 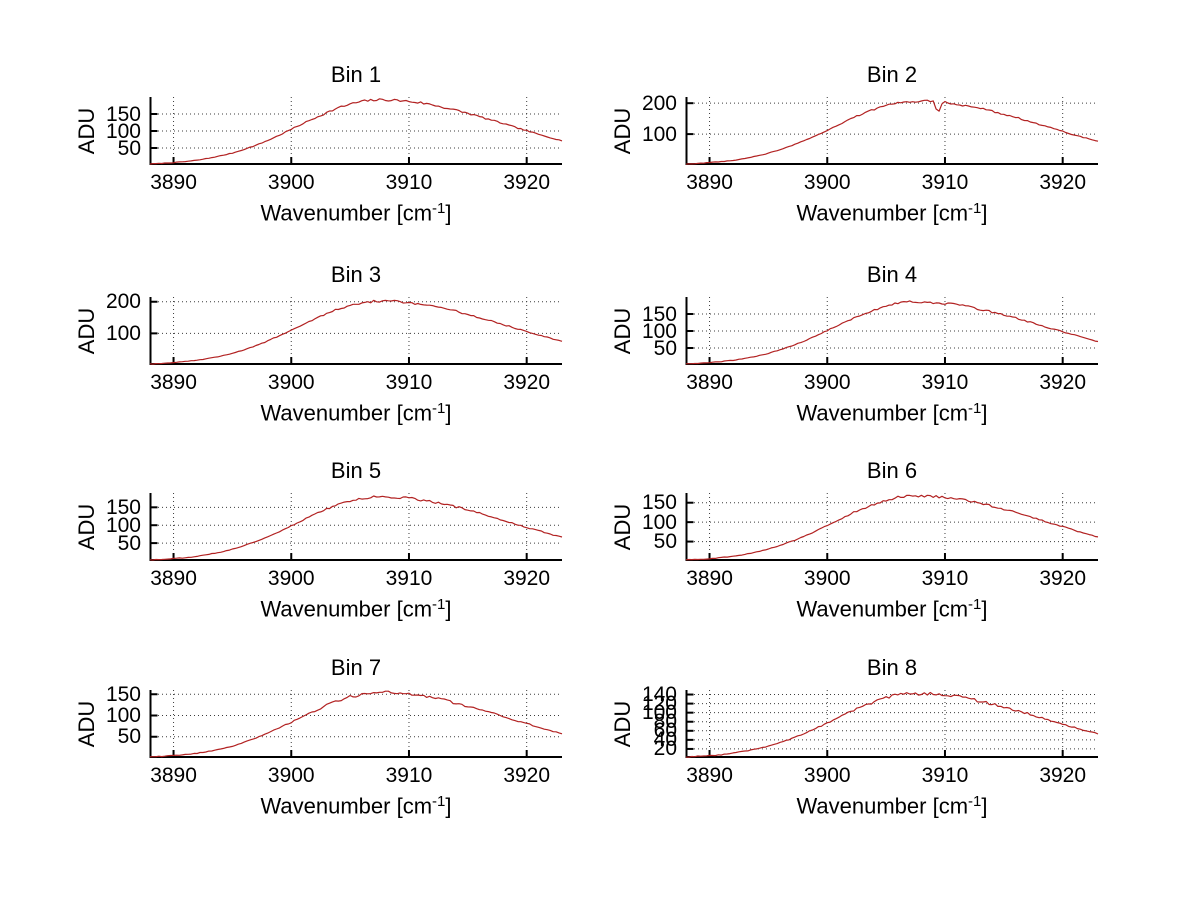 I want to click on y-tick-label: 80, so click(x=665, y=722).